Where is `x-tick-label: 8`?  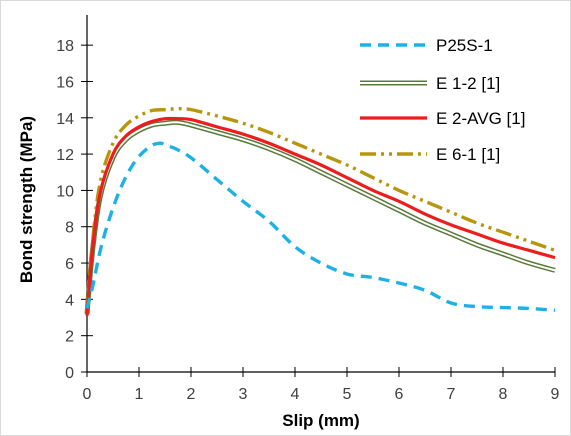 x-tick-label: 8 is located at coordinates (503, 394).